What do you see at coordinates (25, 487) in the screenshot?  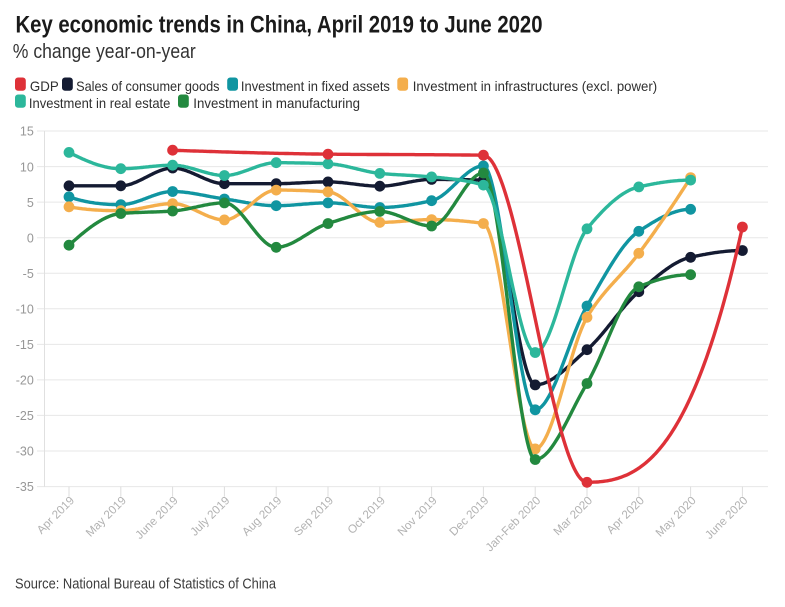 I see `svg-text: -35` at bounding box center [25, 487].